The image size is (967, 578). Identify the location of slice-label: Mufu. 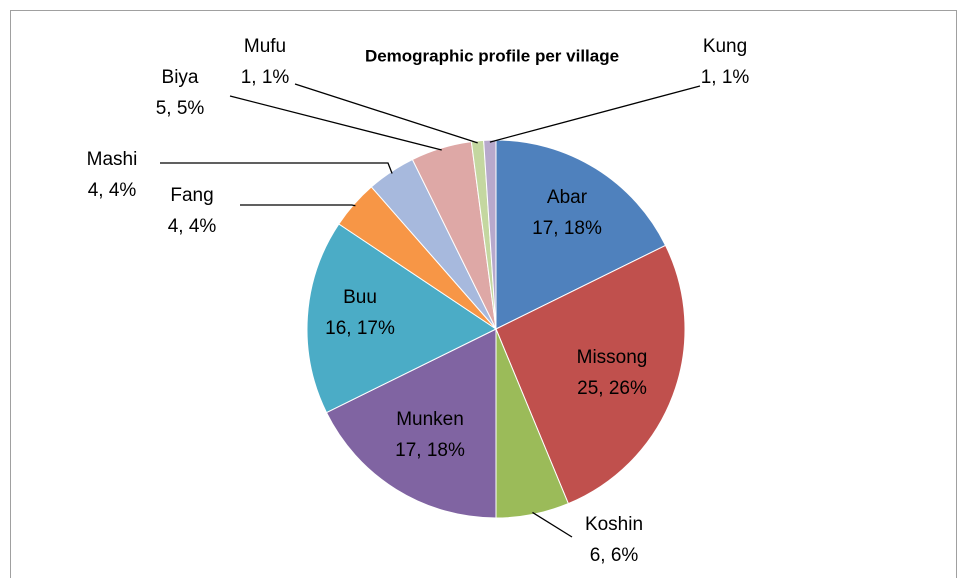
(265, 46).